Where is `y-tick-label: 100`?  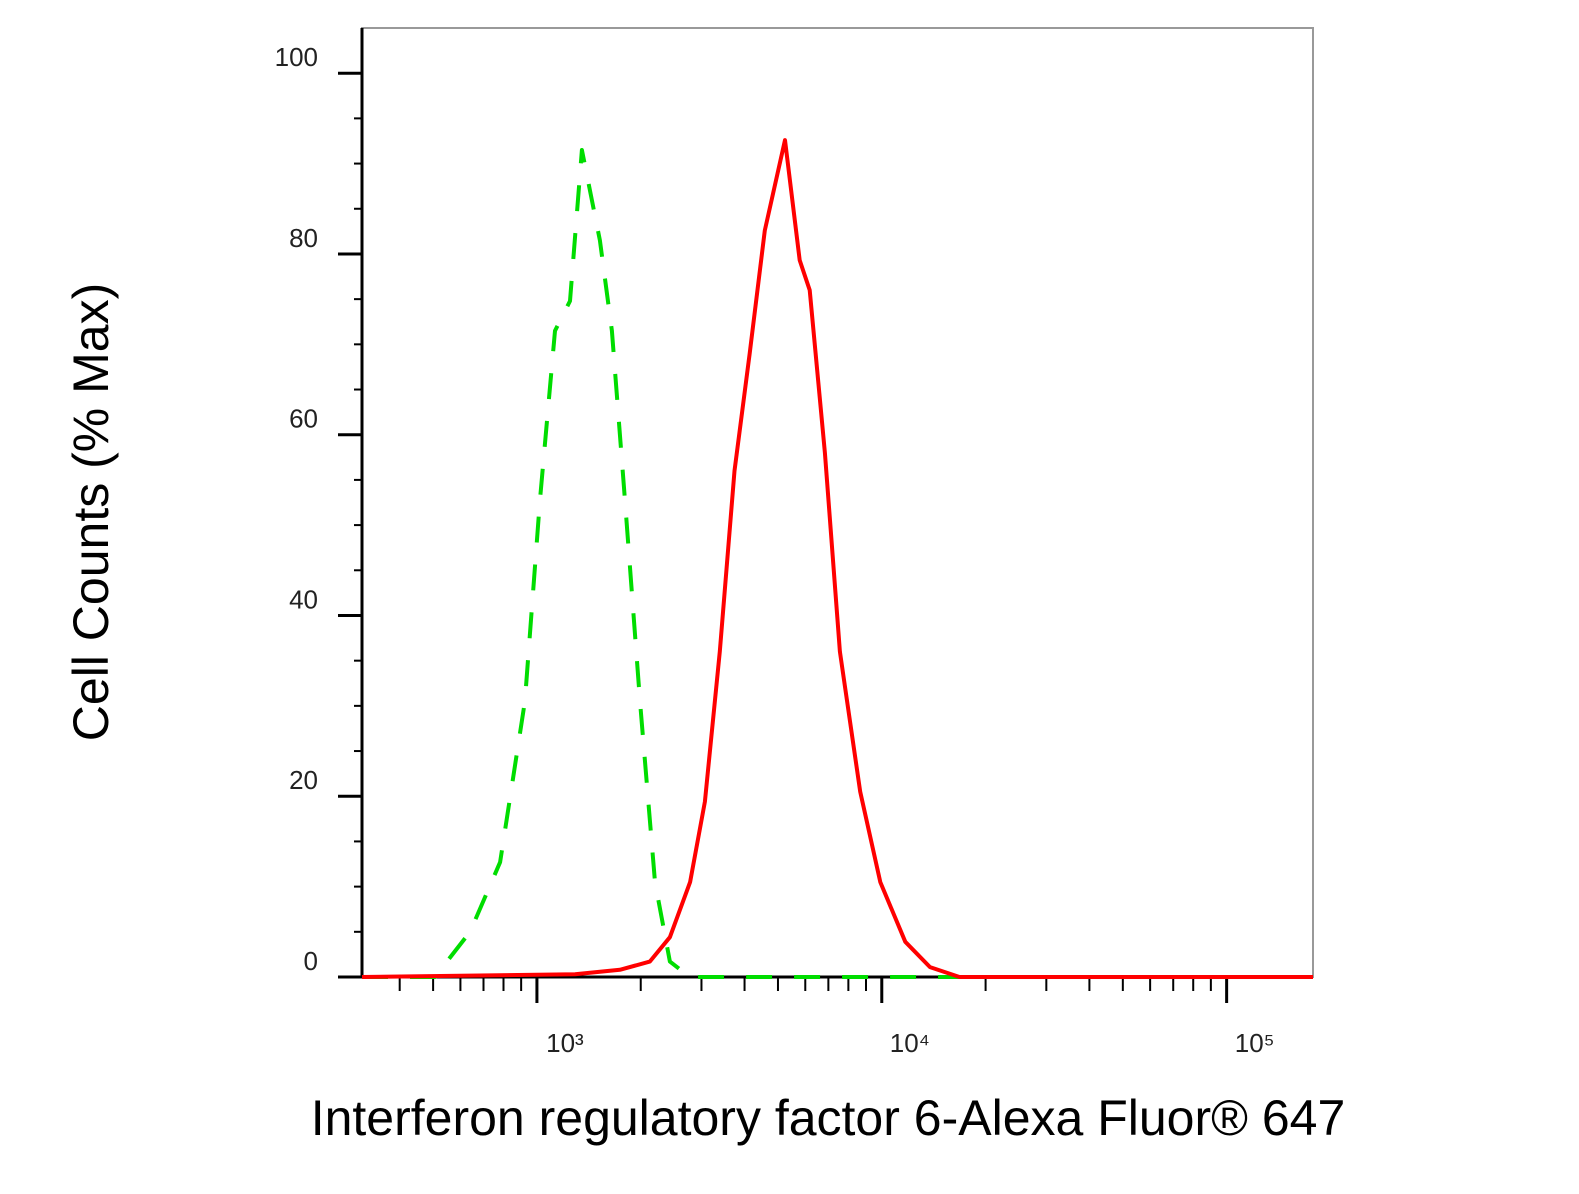 y-tick-label: 100 is located at coordinates (296, 57).